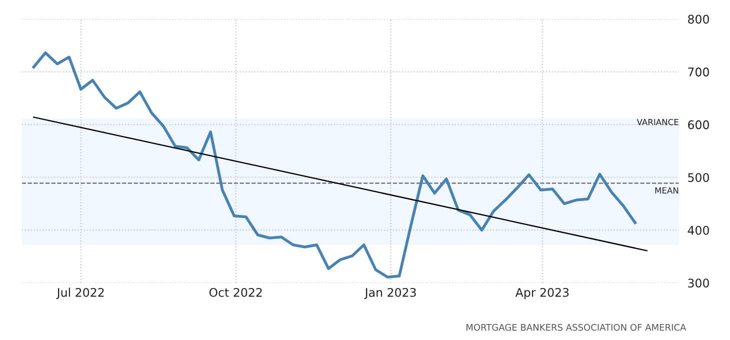  I want to click on y-tick-label: 600, so click(698, 125).